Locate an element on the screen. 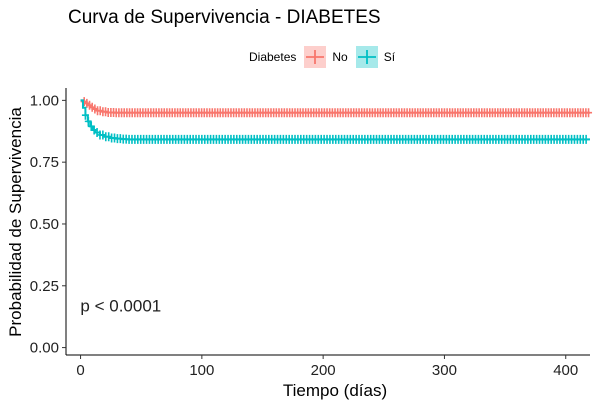 The width and height of the screenshot is (596, 409). series-si is located at coordinates (335, 121).